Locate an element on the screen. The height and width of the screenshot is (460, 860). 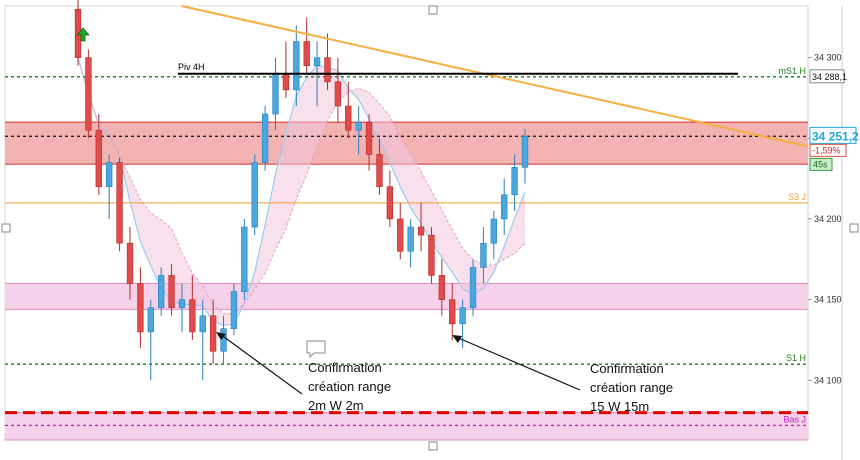
comment-icon is located at coordinates (316, 349).